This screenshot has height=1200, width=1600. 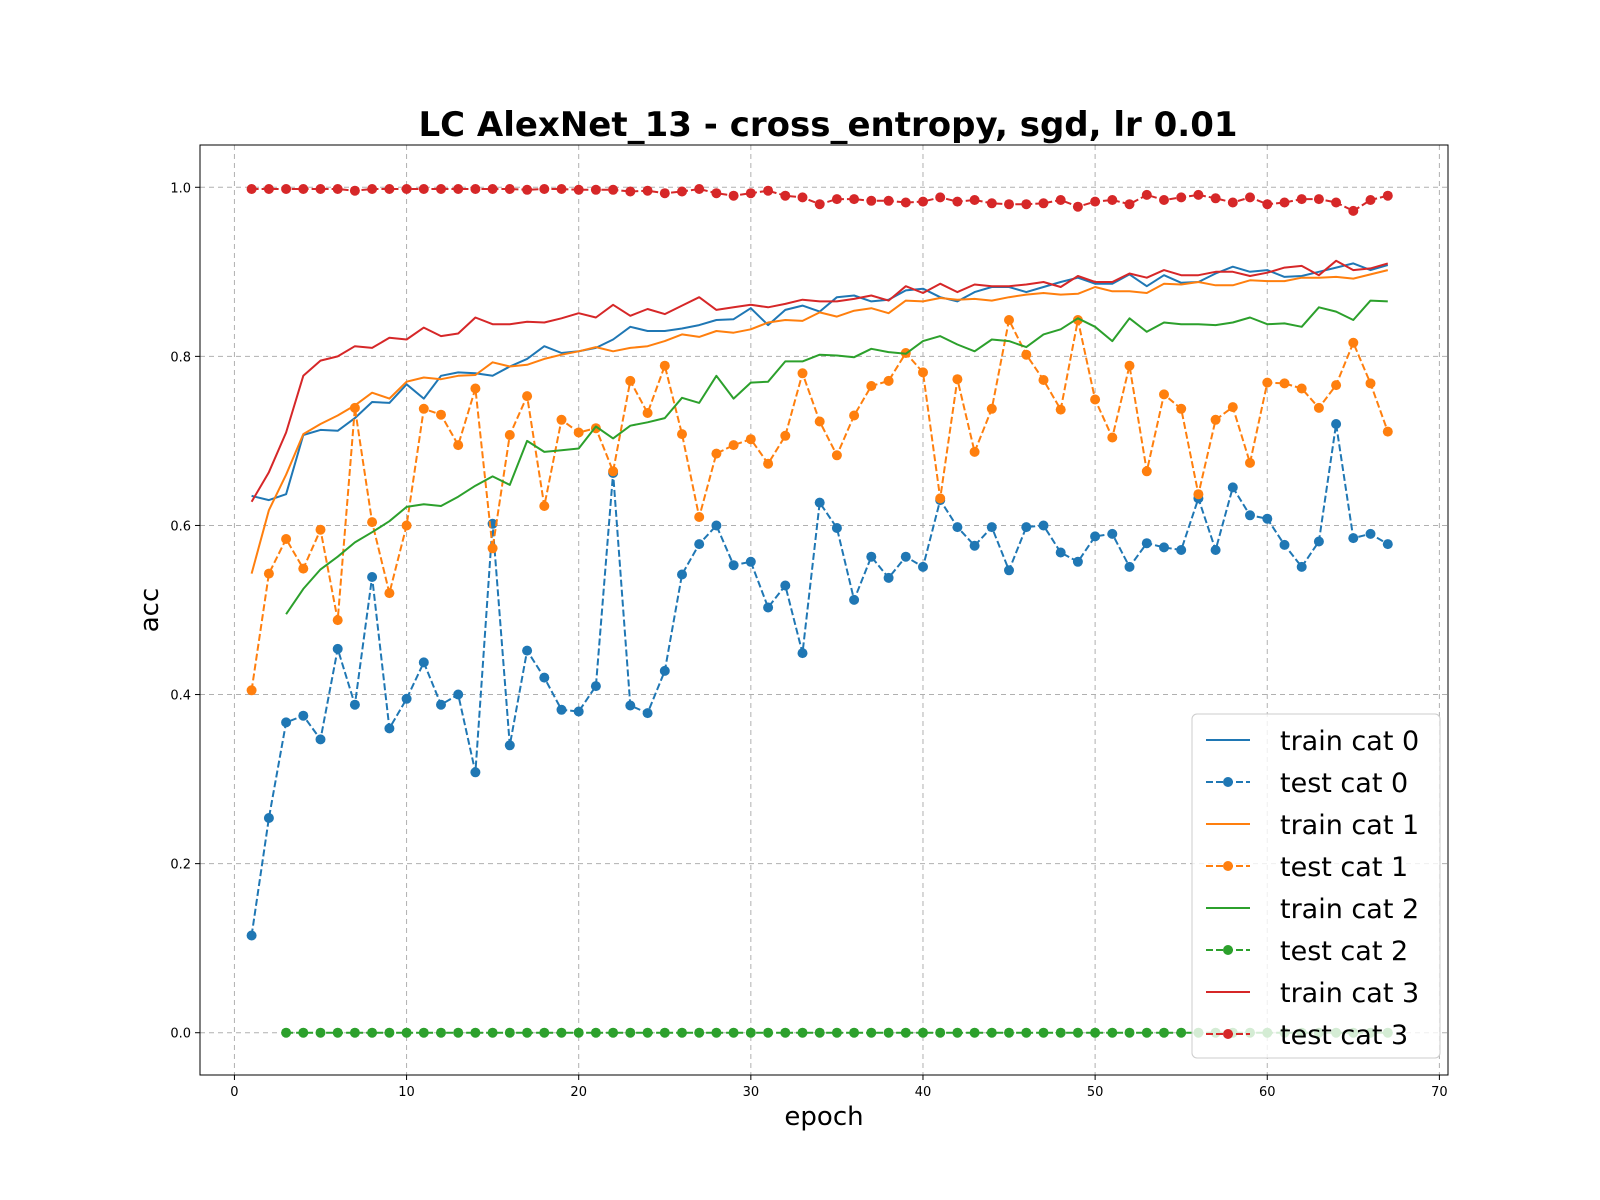 What do you see at coordinates (1439, 1092) in the screenshot?
I see `x-tick-label: 70` at bounding box center [1439, 1092].